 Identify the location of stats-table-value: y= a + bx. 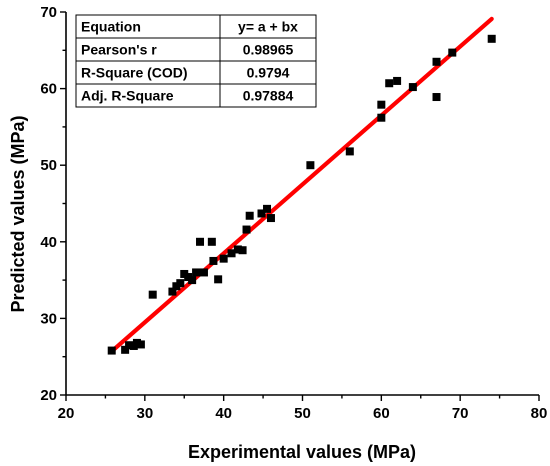
(268, 27).